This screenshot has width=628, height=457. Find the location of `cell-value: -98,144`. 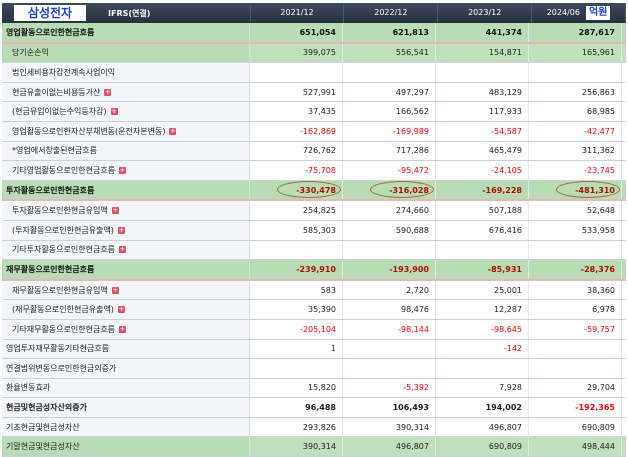

cell-value: -98,144 is located at coordinates (413, 329).